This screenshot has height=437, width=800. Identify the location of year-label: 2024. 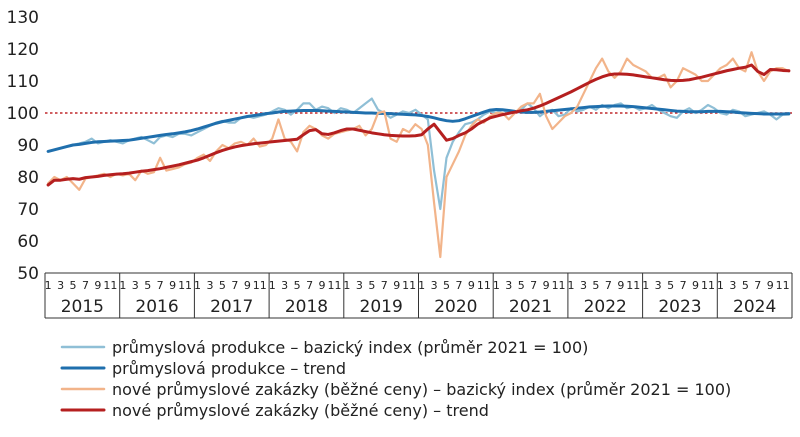
(754, 307).